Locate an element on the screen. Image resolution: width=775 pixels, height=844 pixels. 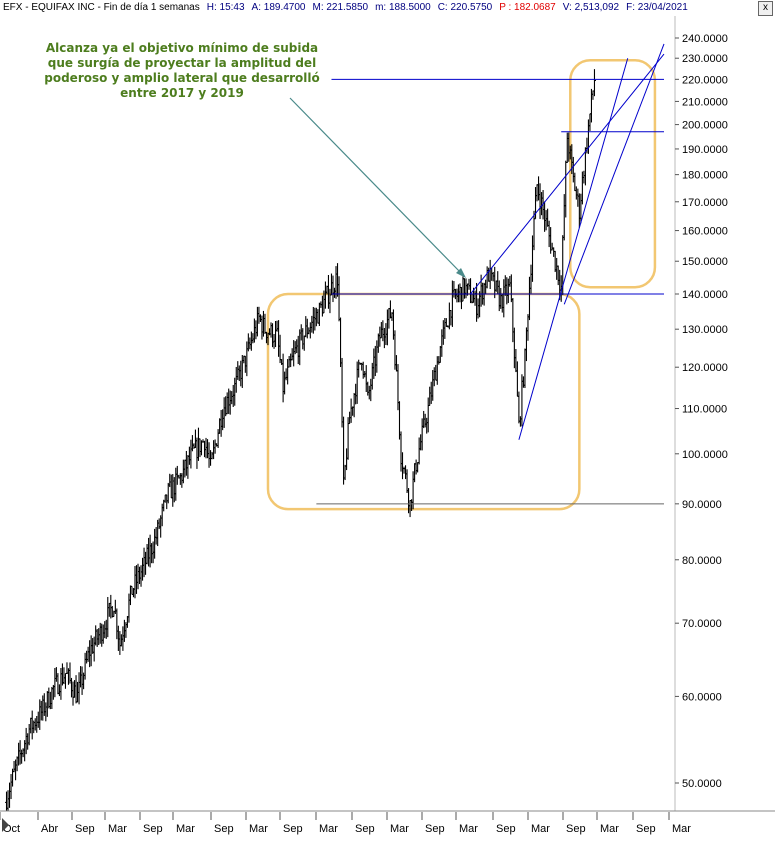
y-tick-label: 210.0000 is located at coordinates (705, 102).